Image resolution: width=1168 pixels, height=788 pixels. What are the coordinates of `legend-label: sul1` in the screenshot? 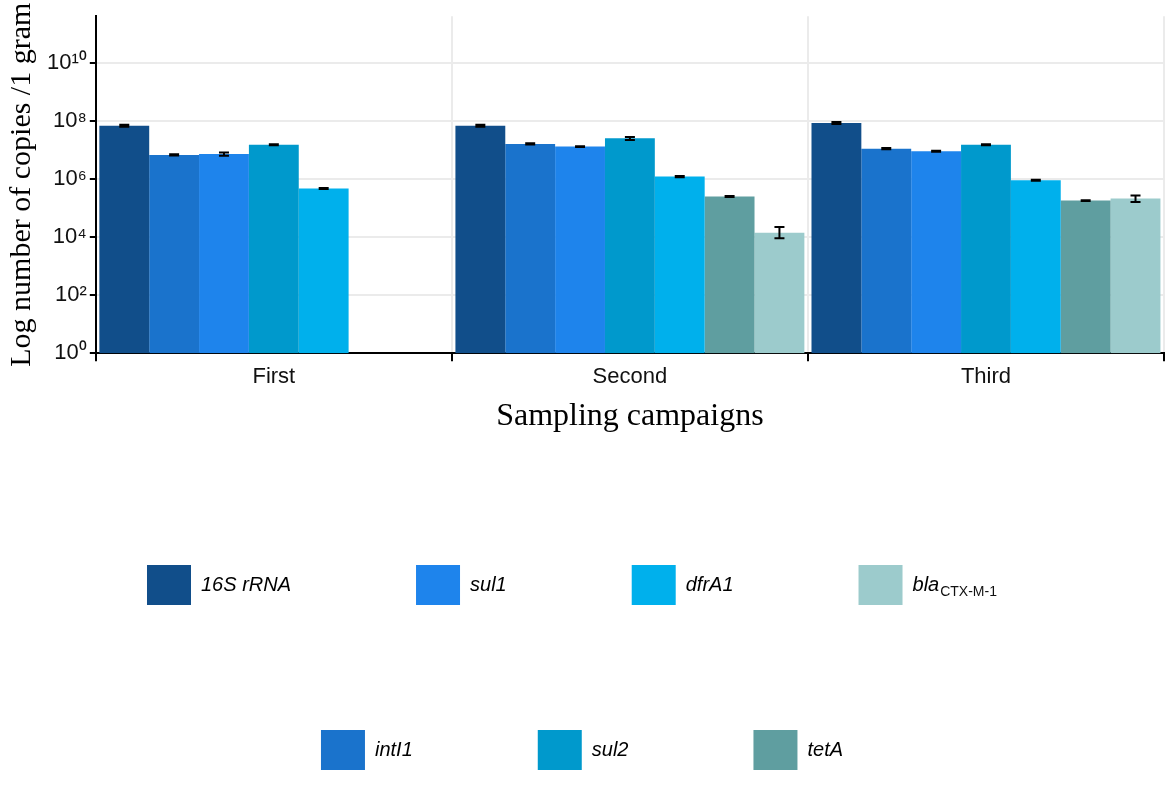 It's located at (488, 583).